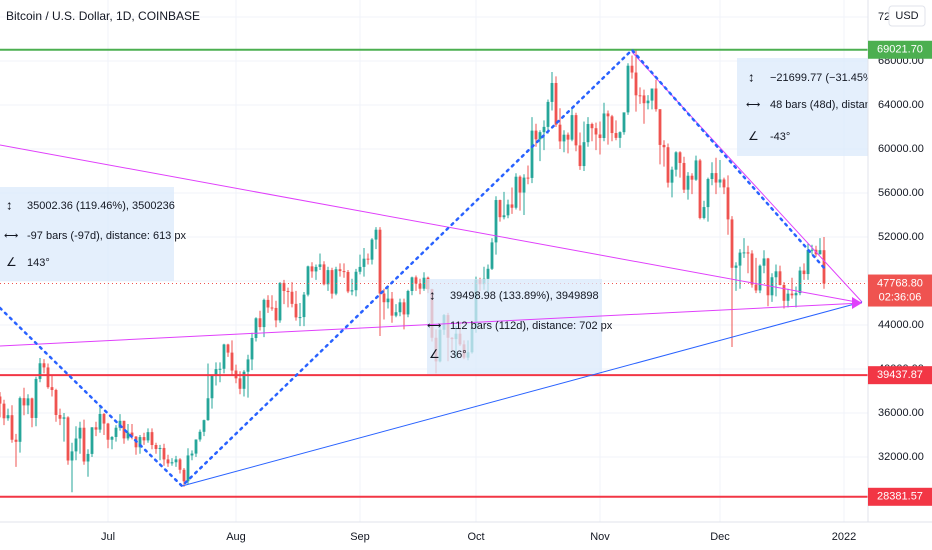 This screenshot has height=550, width=932. I want to click on icon: ↕, so click(9, 204).